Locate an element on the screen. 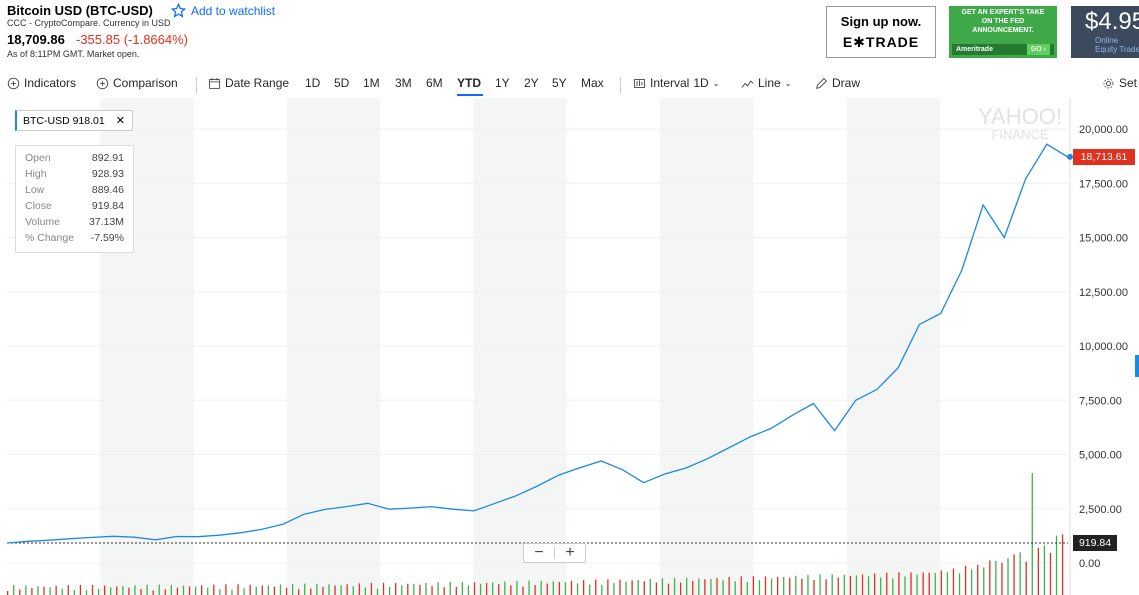 This screenshot has height=595, width=1139. close-icon: ✕ is located at coordinates (120, 121).